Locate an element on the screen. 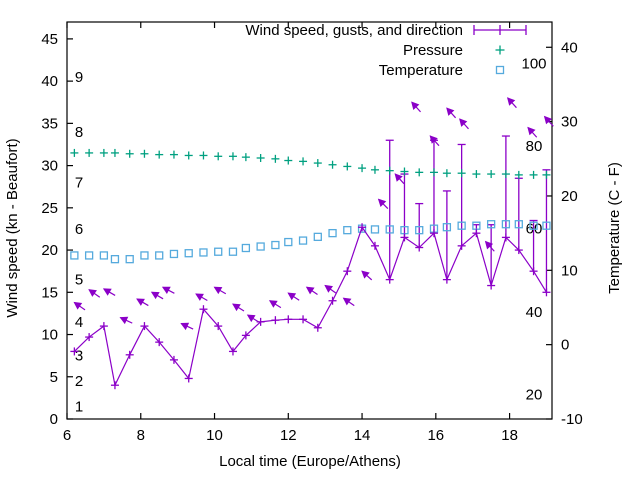 The height and width of the screenshot is (480, 640). fahrenheit-label: 40 is located at coordinates (534, 312).